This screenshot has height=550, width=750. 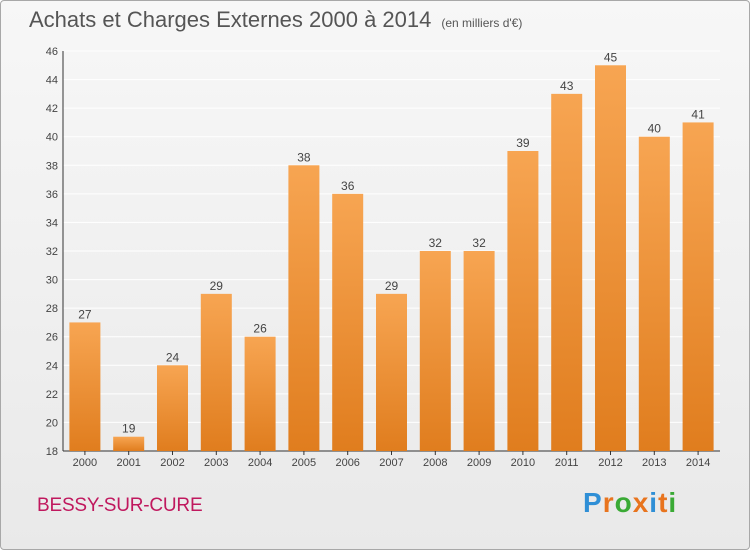 I want to click on x-tick-label: 2001, so click(x=128, y=463).